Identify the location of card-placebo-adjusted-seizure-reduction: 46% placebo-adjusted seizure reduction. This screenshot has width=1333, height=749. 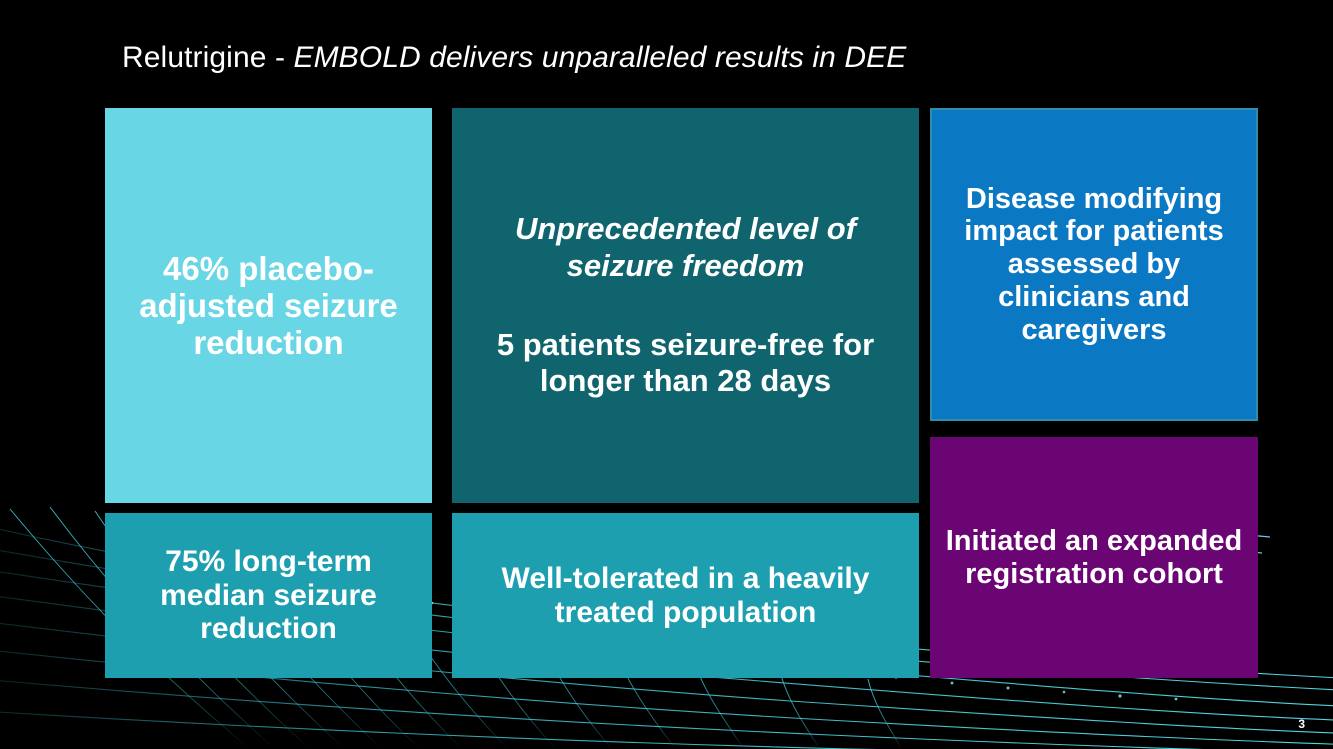
(268, 305).